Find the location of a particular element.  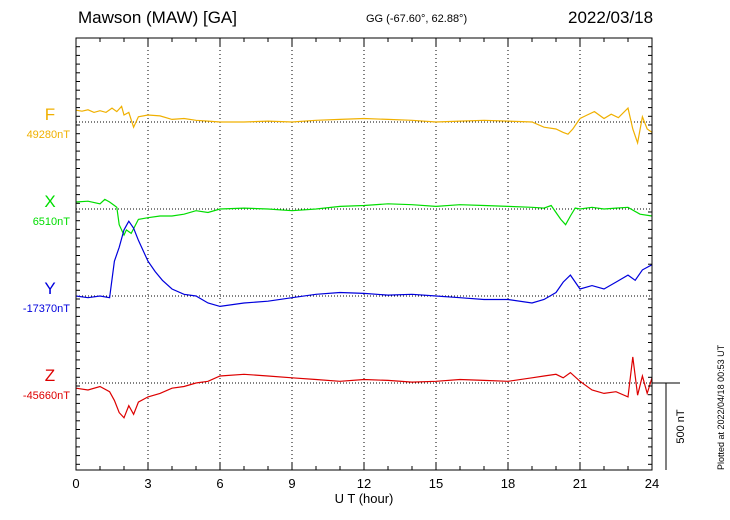

x-tick-label: 6 is located at coordinates (219, 483).